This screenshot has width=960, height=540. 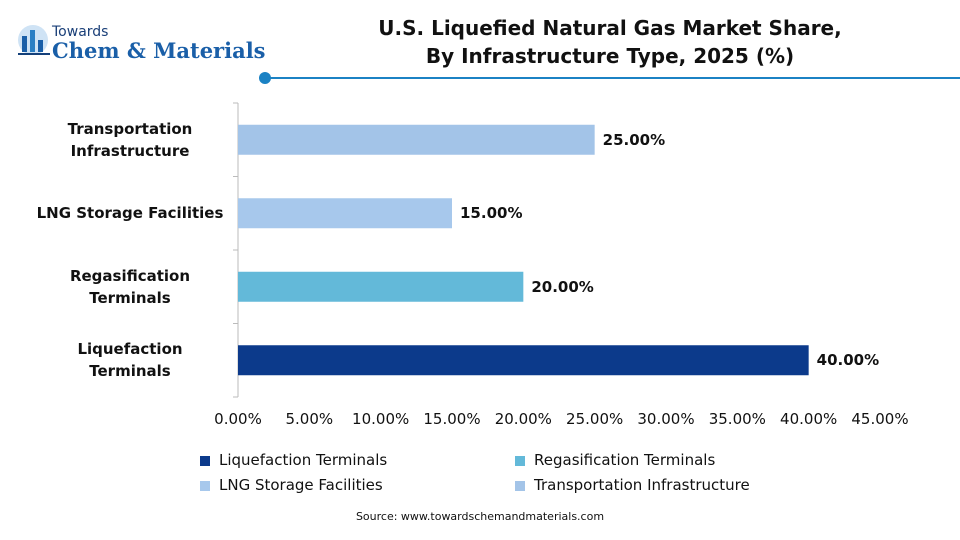 What do you see at coordinates (303, 460) in the screenshot?
I see `legend-label: Liquefaction Terminals` at bounding box center [303, 460].